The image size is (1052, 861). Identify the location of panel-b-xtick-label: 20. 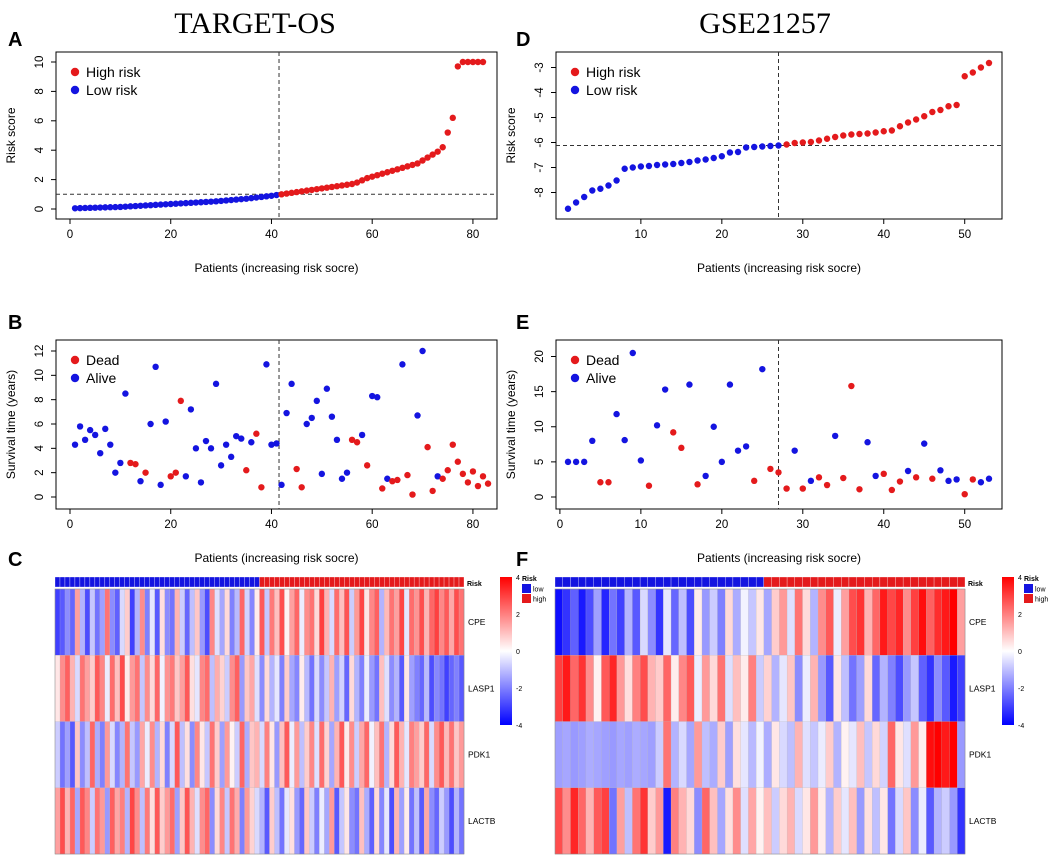
(170, 525).